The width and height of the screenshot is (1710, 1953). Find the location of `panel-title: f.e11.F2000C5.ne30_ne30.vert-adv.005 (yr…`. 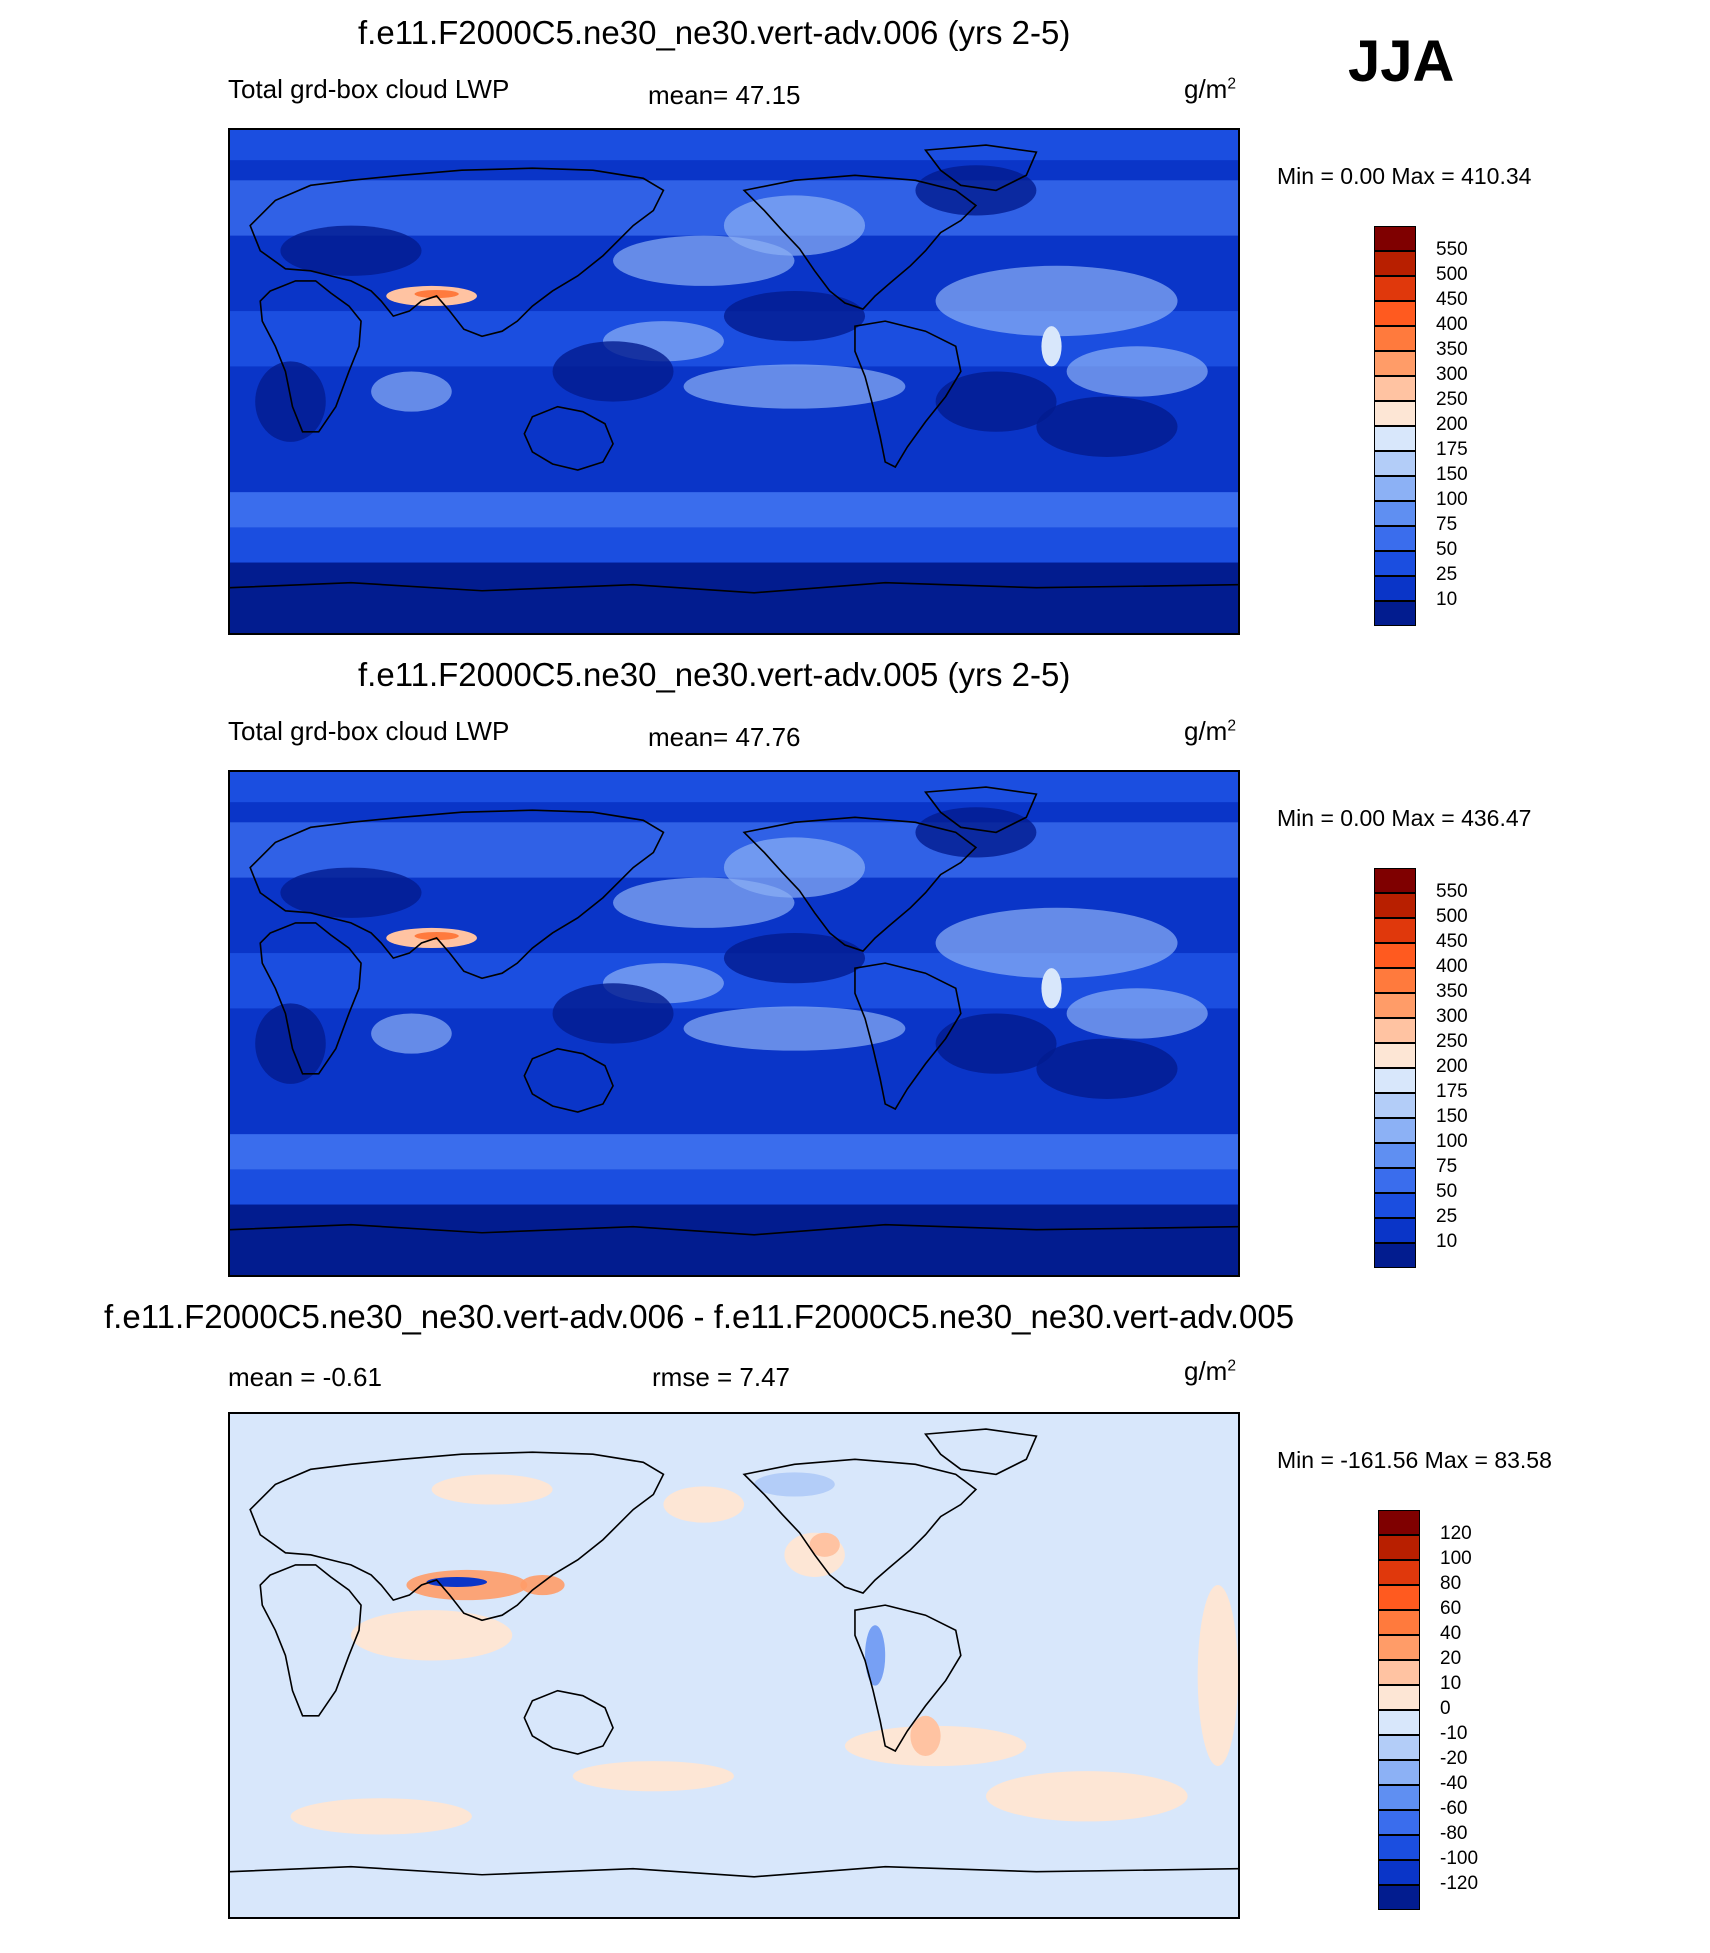

panel-title: f.e11.F2000C5.ne30_ne30.vert-adv.005 (yr… is located at coordinates (714, 674).